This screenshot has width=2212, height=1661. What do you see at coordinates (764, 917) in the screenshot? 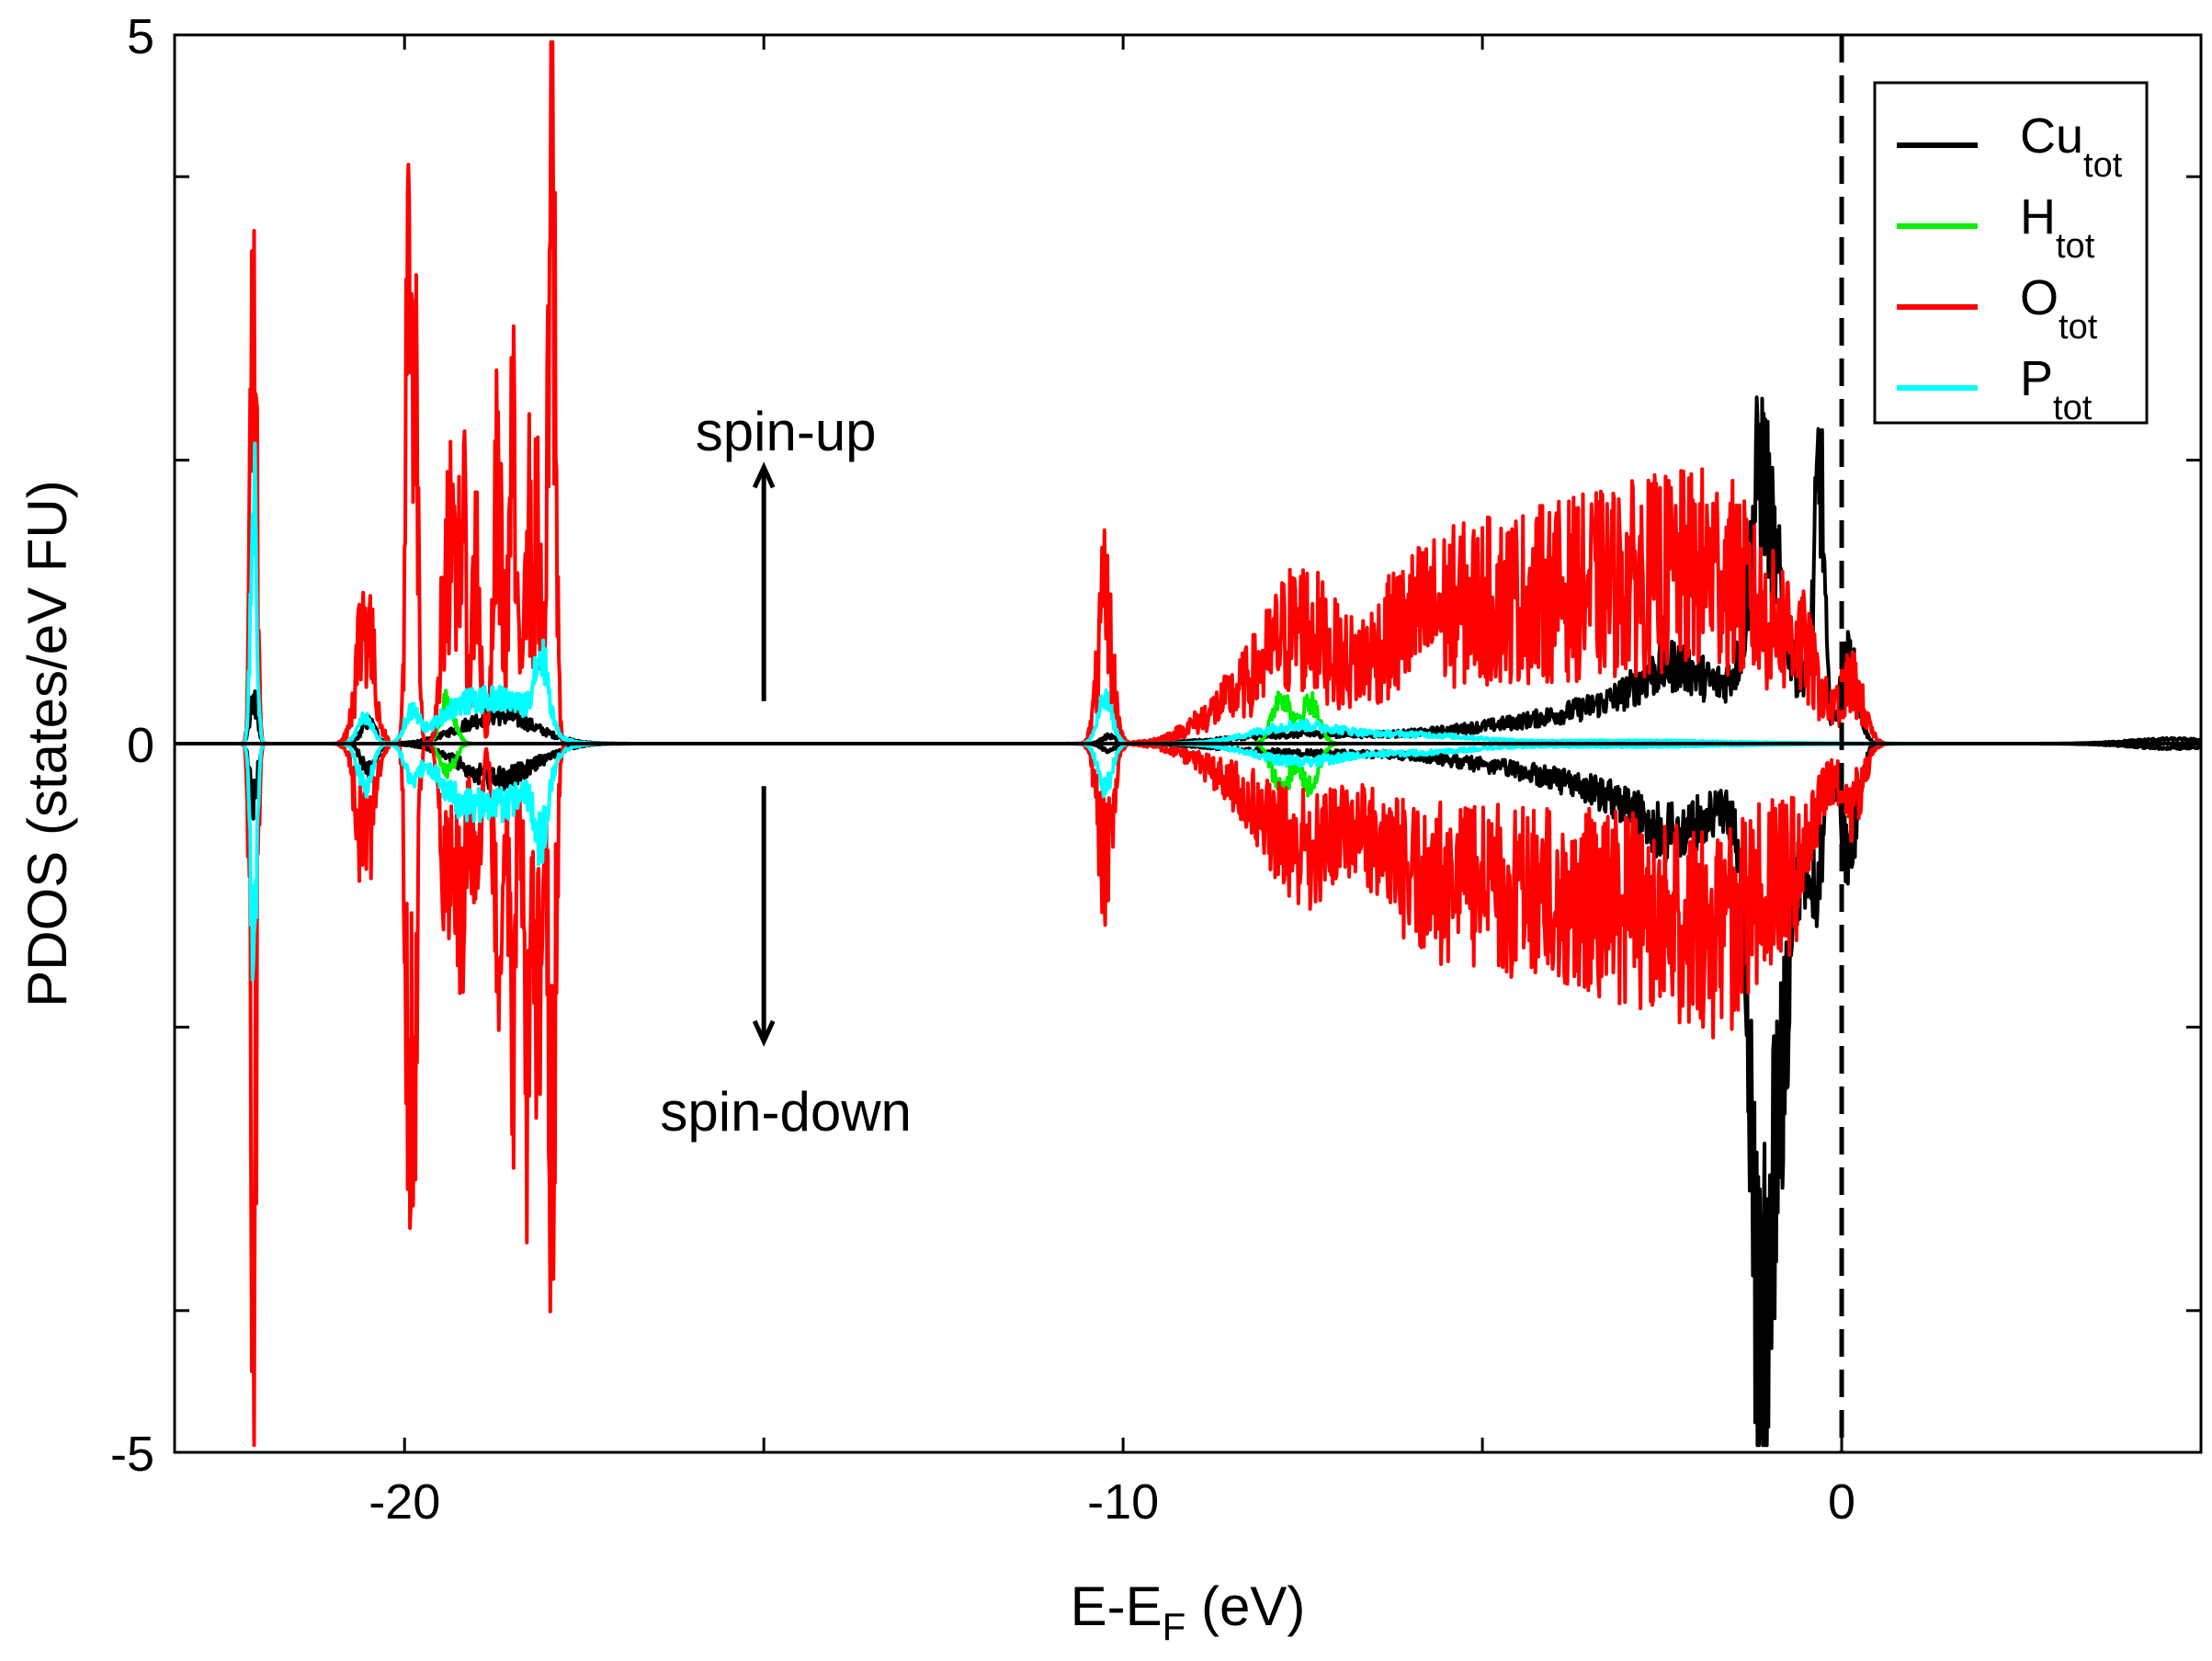
I see `spin-down-arrow` at bounding box center [764, 917].